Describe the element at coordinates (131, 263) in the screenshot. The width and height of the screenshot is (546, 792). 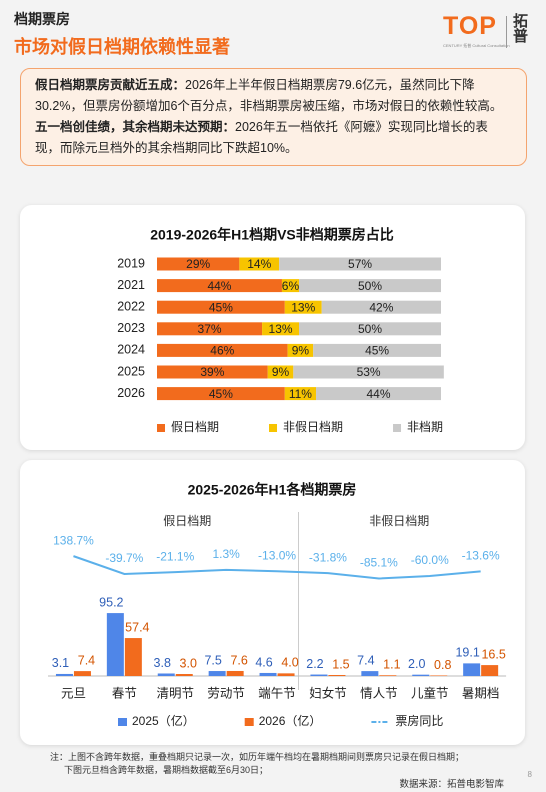
I see `y-tick-label: 2019` at that location.